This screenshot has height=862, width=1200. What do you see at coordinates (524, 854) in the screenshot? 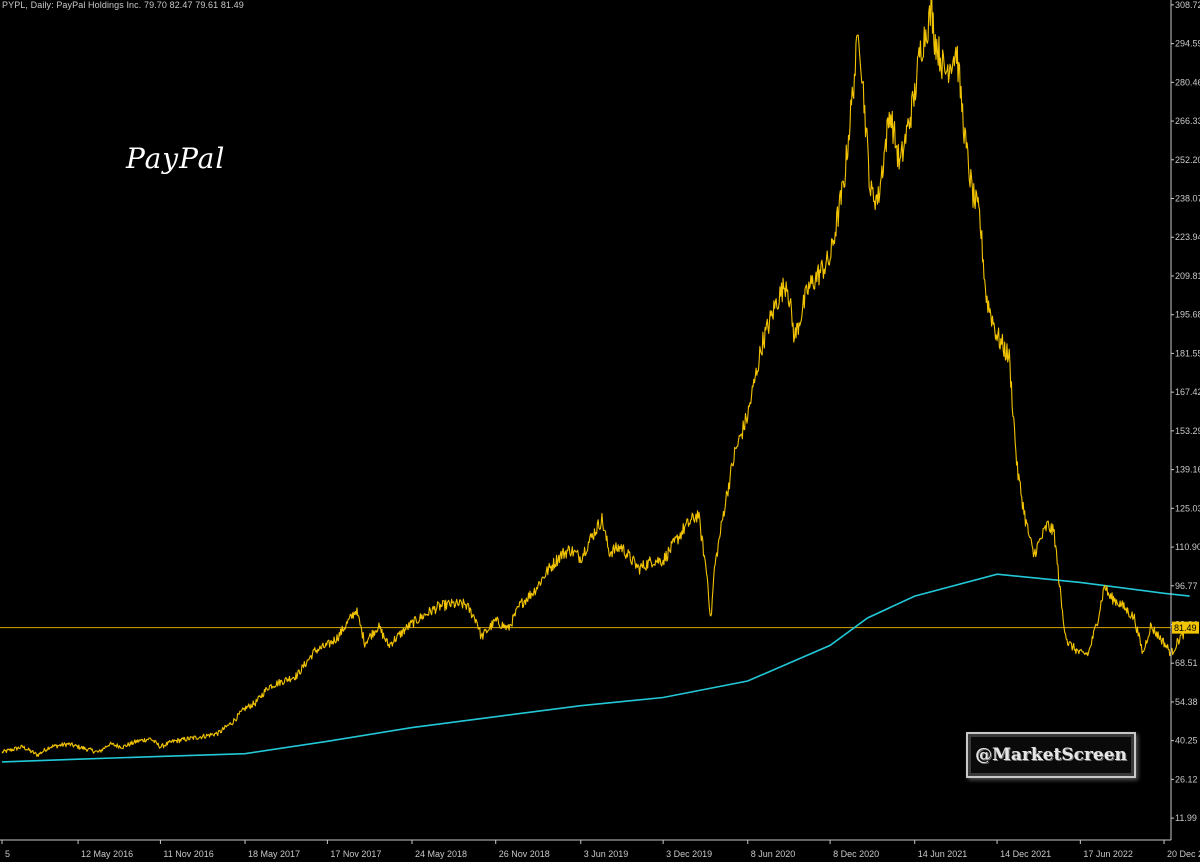
I see `x-tick-label: 26 Nov 2018` at bounding box center [524, 854].